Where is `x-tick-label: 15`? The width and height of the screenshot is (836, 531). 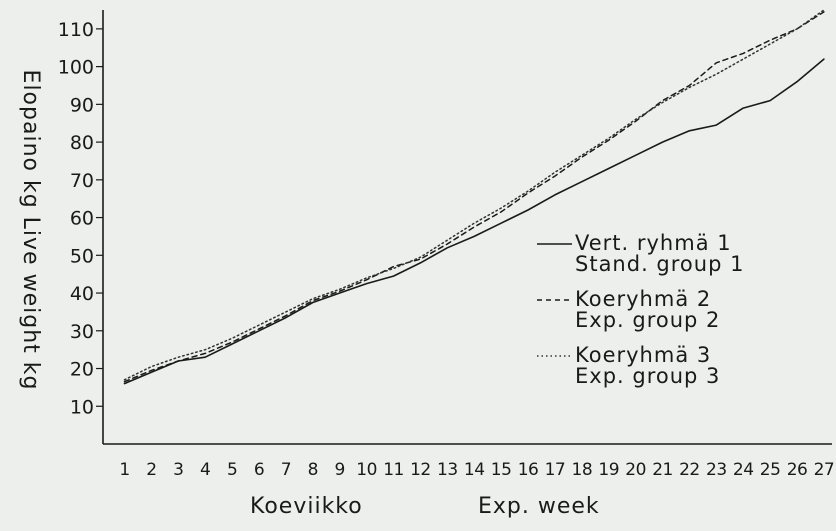 x-tick-label: 15 is located at coordinates (501, 470).